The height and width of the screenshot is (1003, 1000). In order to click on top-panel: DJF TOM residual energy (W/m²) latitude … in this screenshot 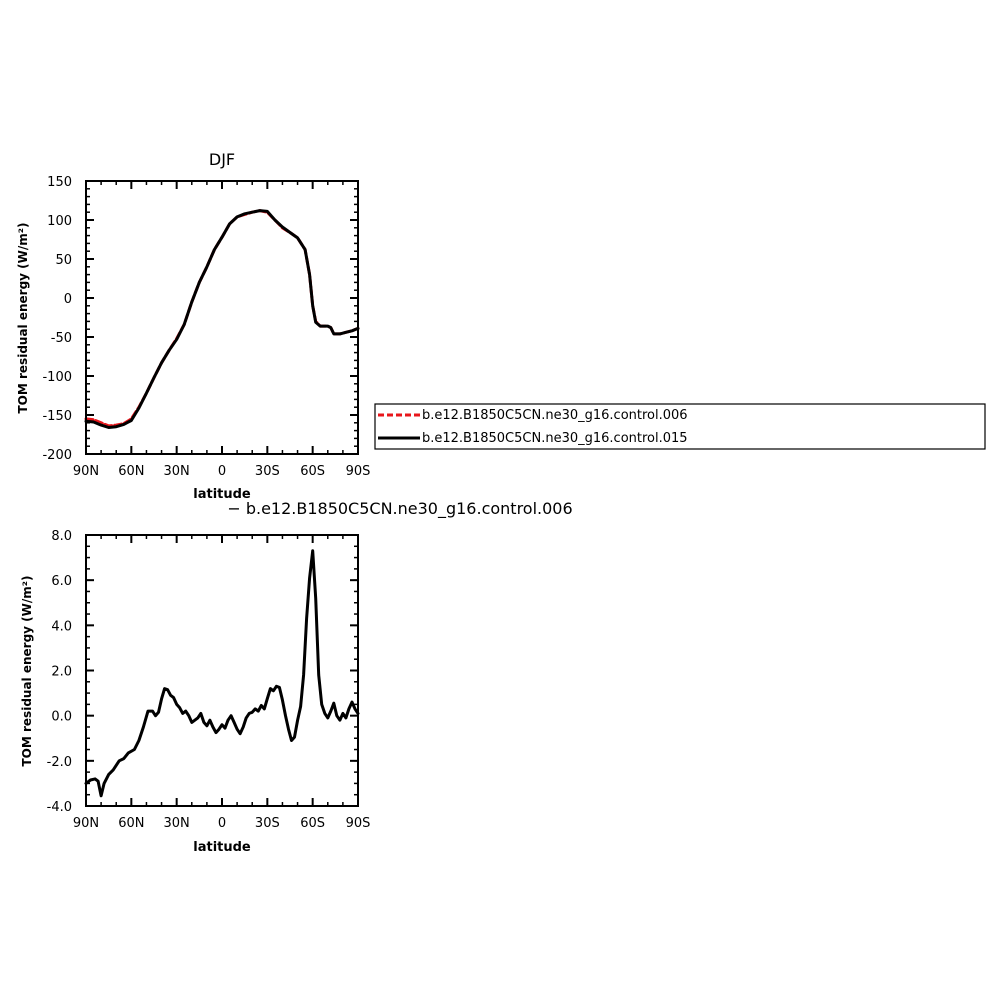, I will do `click(193, 326)`.